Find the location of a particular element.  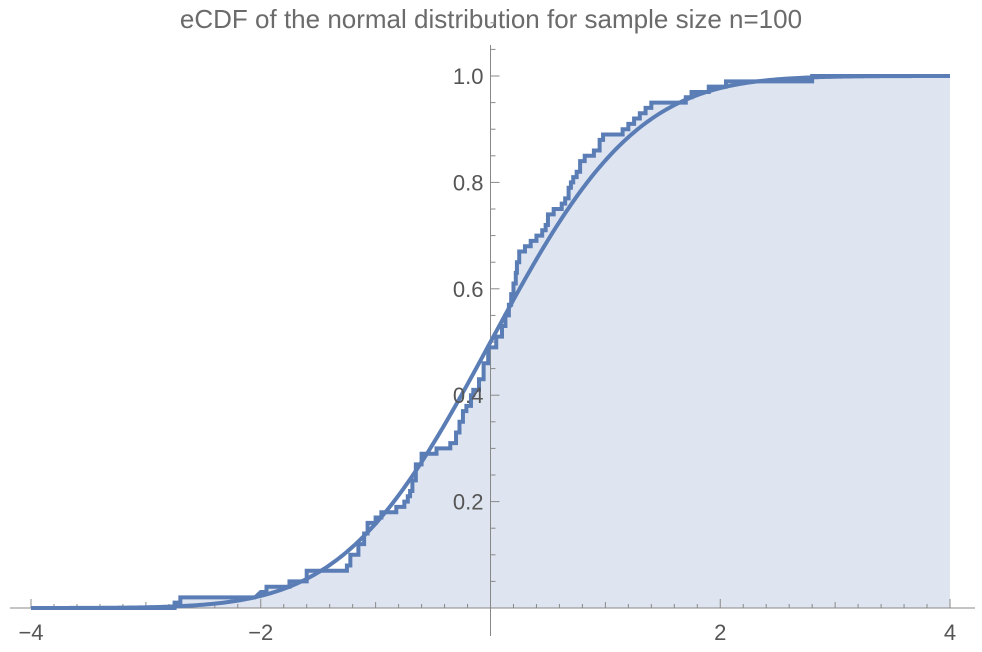

x-tick-label: 2 is located at coordinates (720, 632).